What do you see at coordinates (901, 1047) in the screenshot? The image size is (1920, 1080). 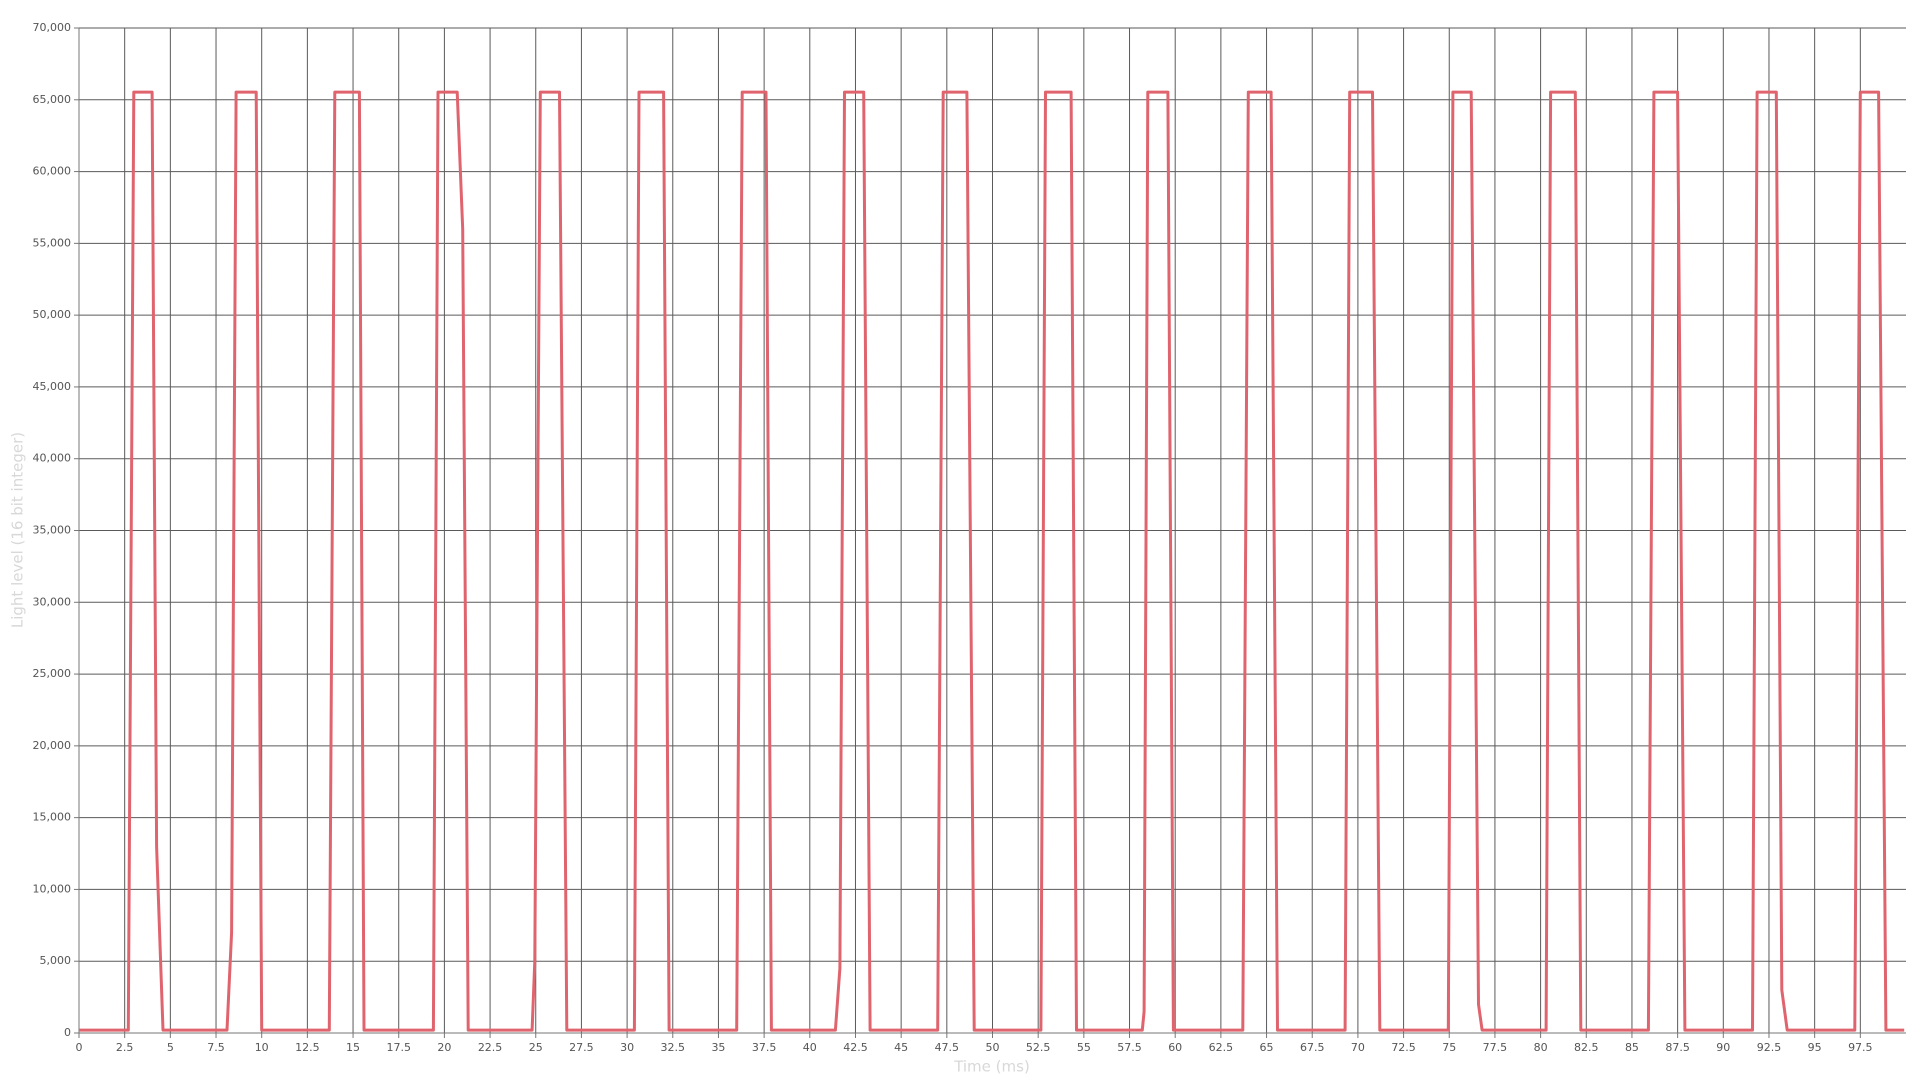 I see `x-tick-label: 45` at bounding box center [901, 1047].